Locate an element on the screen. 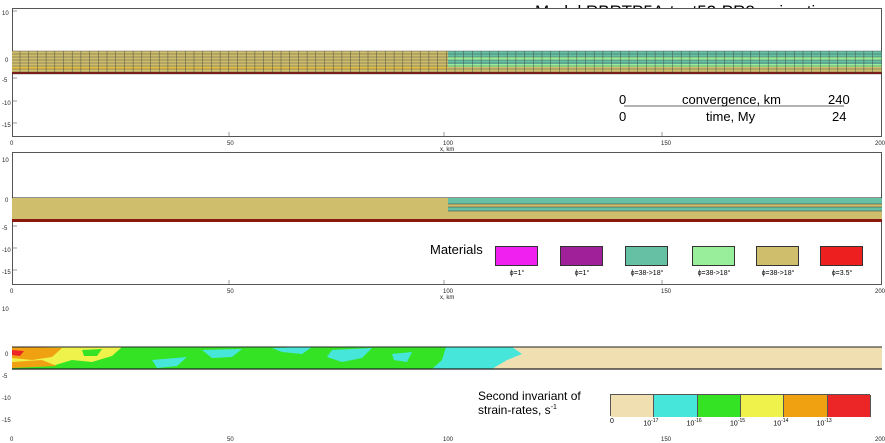  material-label: ϕ=3.5° is located at coordinates (842, 273).